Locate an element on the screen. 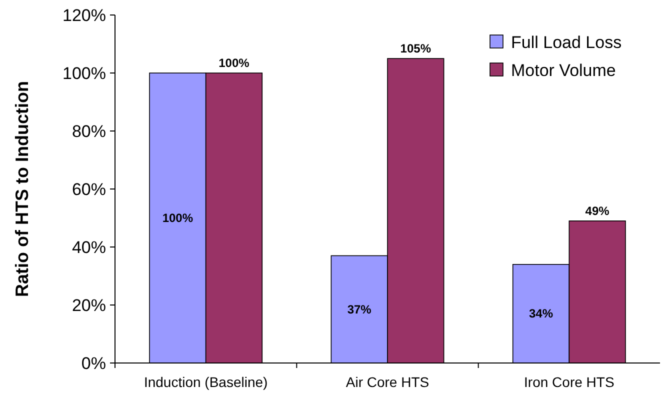 The width and height of the screenshot is (665, 402). data-label: 105% is located at coordinates (416, 49).